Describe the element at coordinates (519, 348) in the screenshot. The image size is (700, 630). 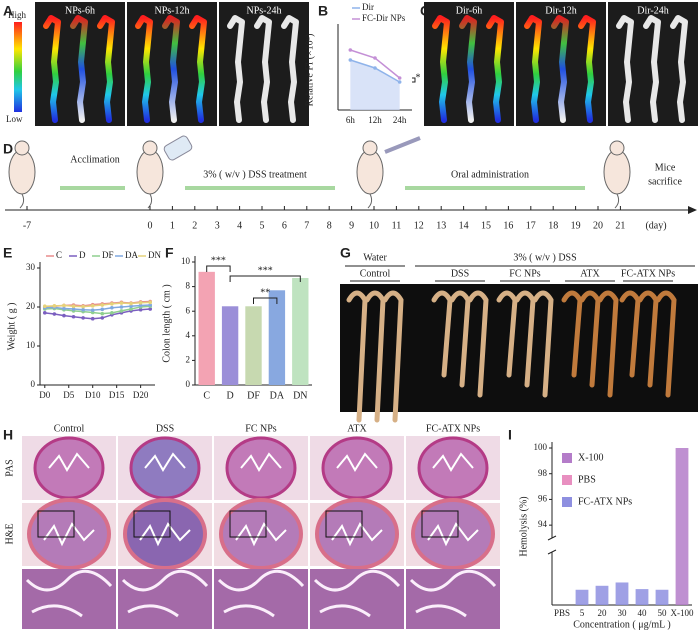
I see `colon-photo` at that location.